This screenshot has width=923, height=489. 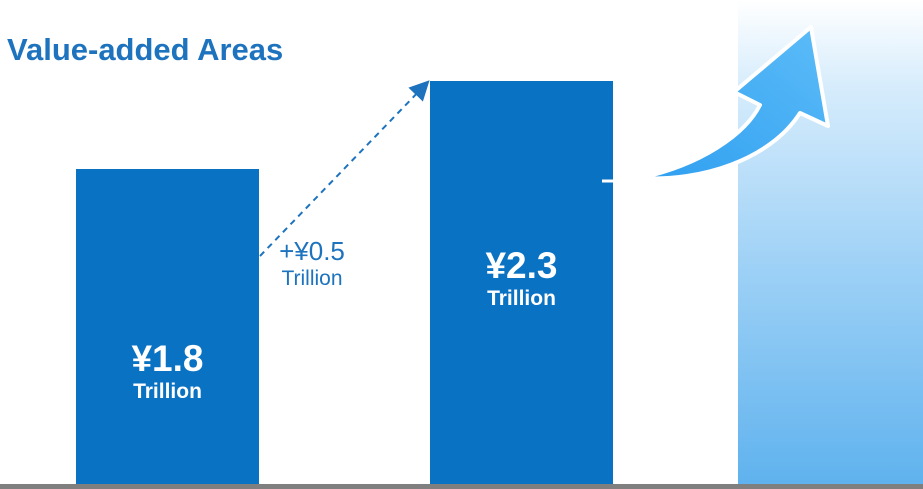 I want to click on growth-unit: Trillion, so click(x=312, y=278).